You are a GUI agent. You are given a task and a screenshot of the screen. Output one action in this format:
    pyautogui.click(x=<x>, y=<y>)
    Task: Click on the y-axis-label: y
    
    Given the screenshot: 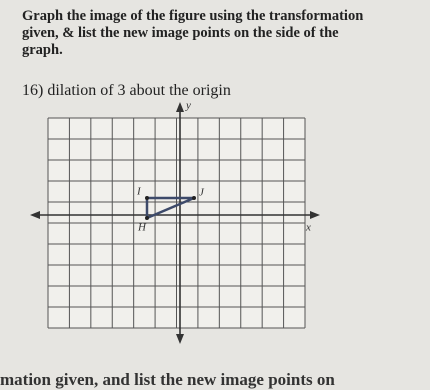 What is the action you would take?
    pyautogui.click(x=188, y=106)
    